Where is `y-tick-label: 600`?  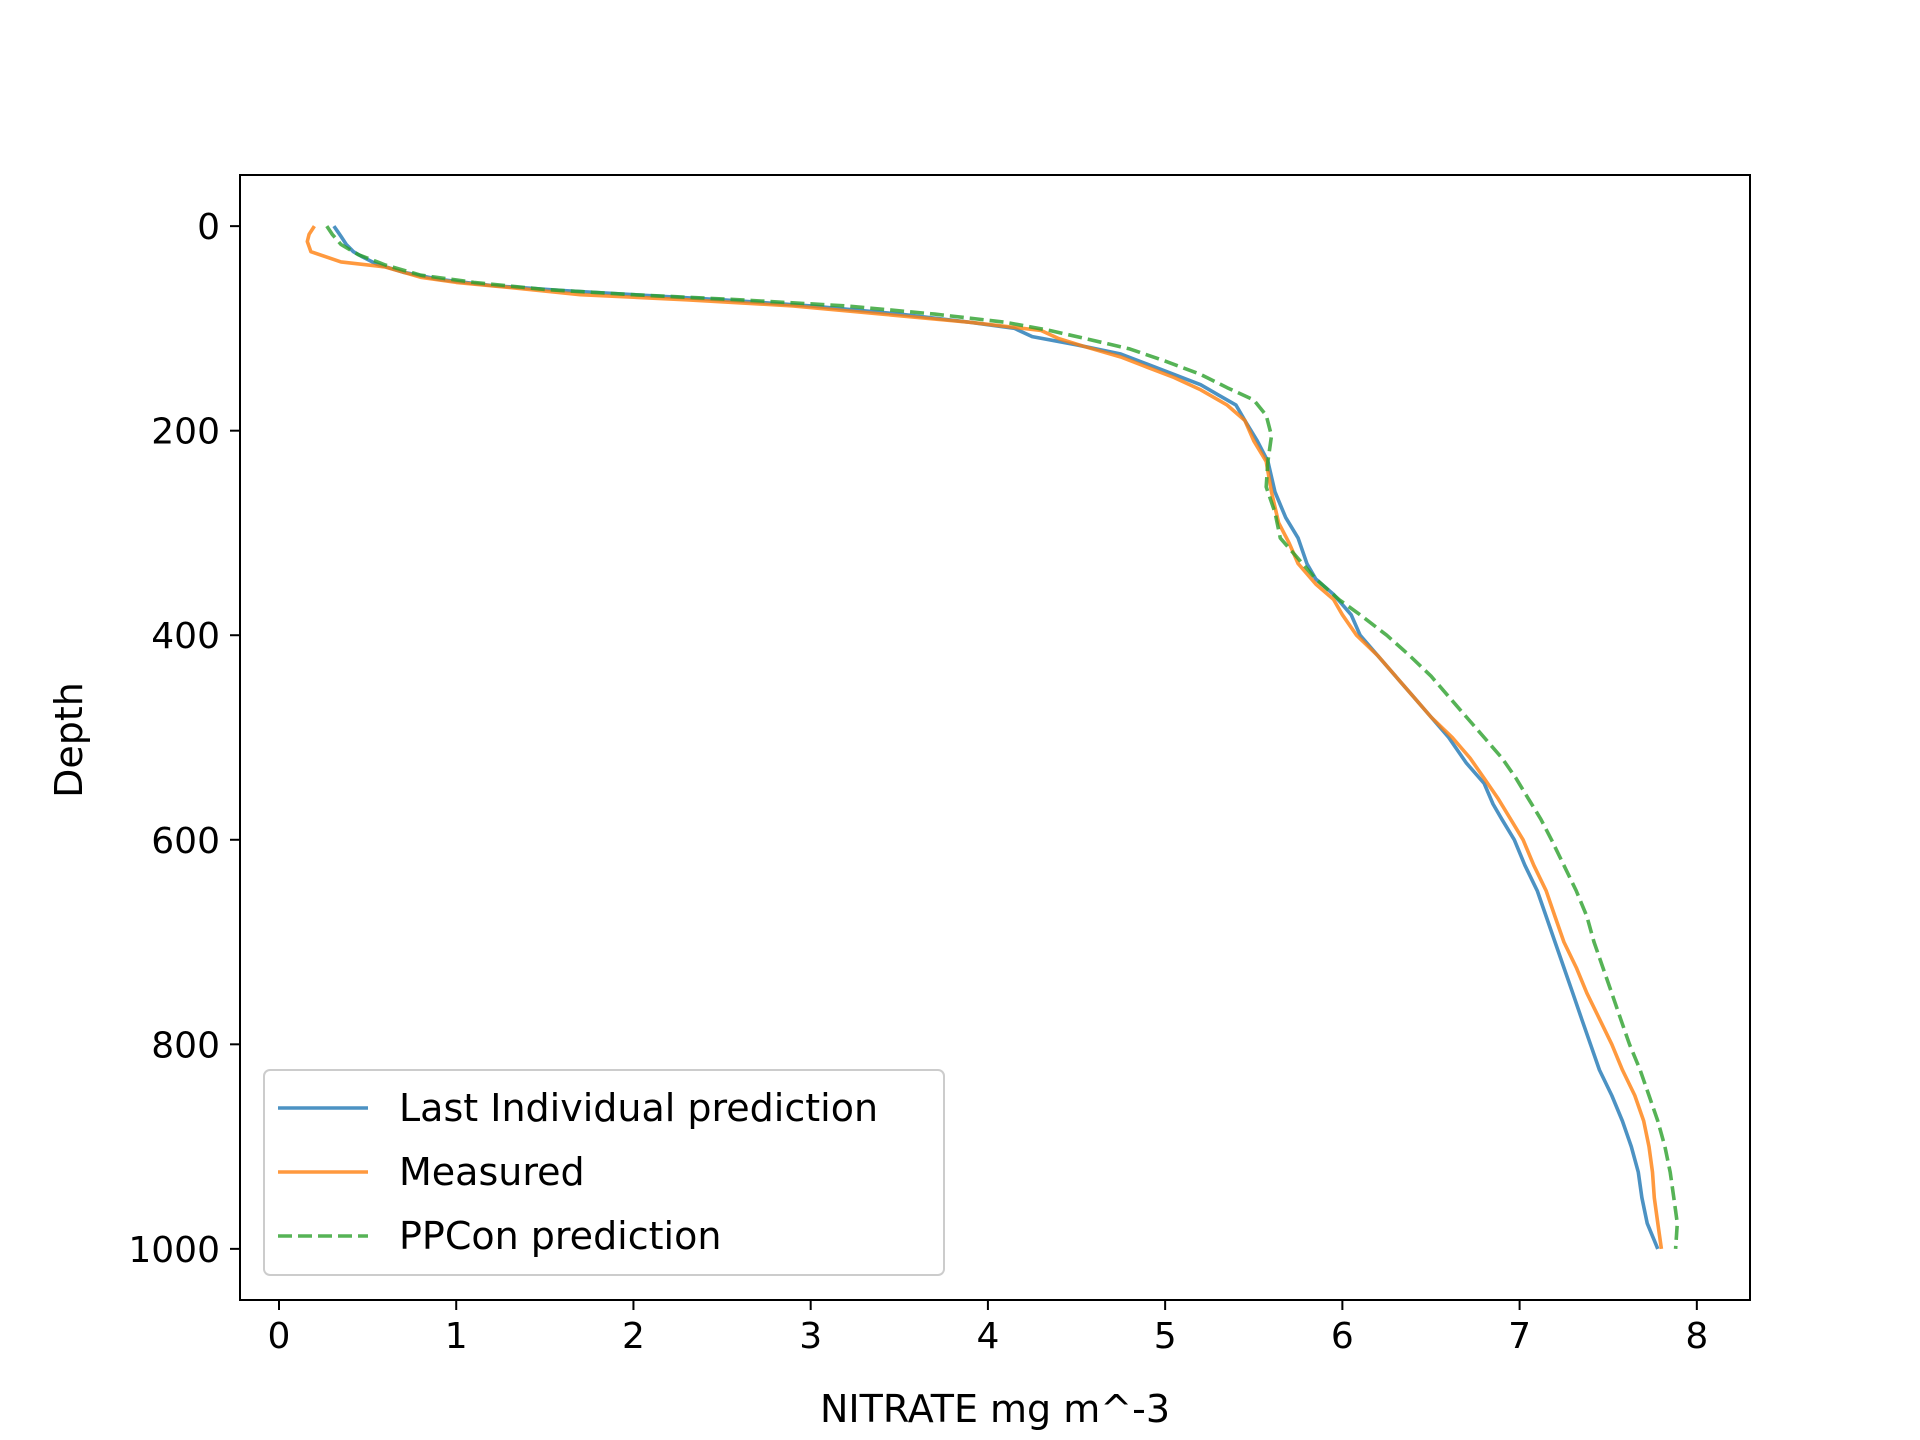
y-tick-label: 600 is located at coordinates (185, 841).